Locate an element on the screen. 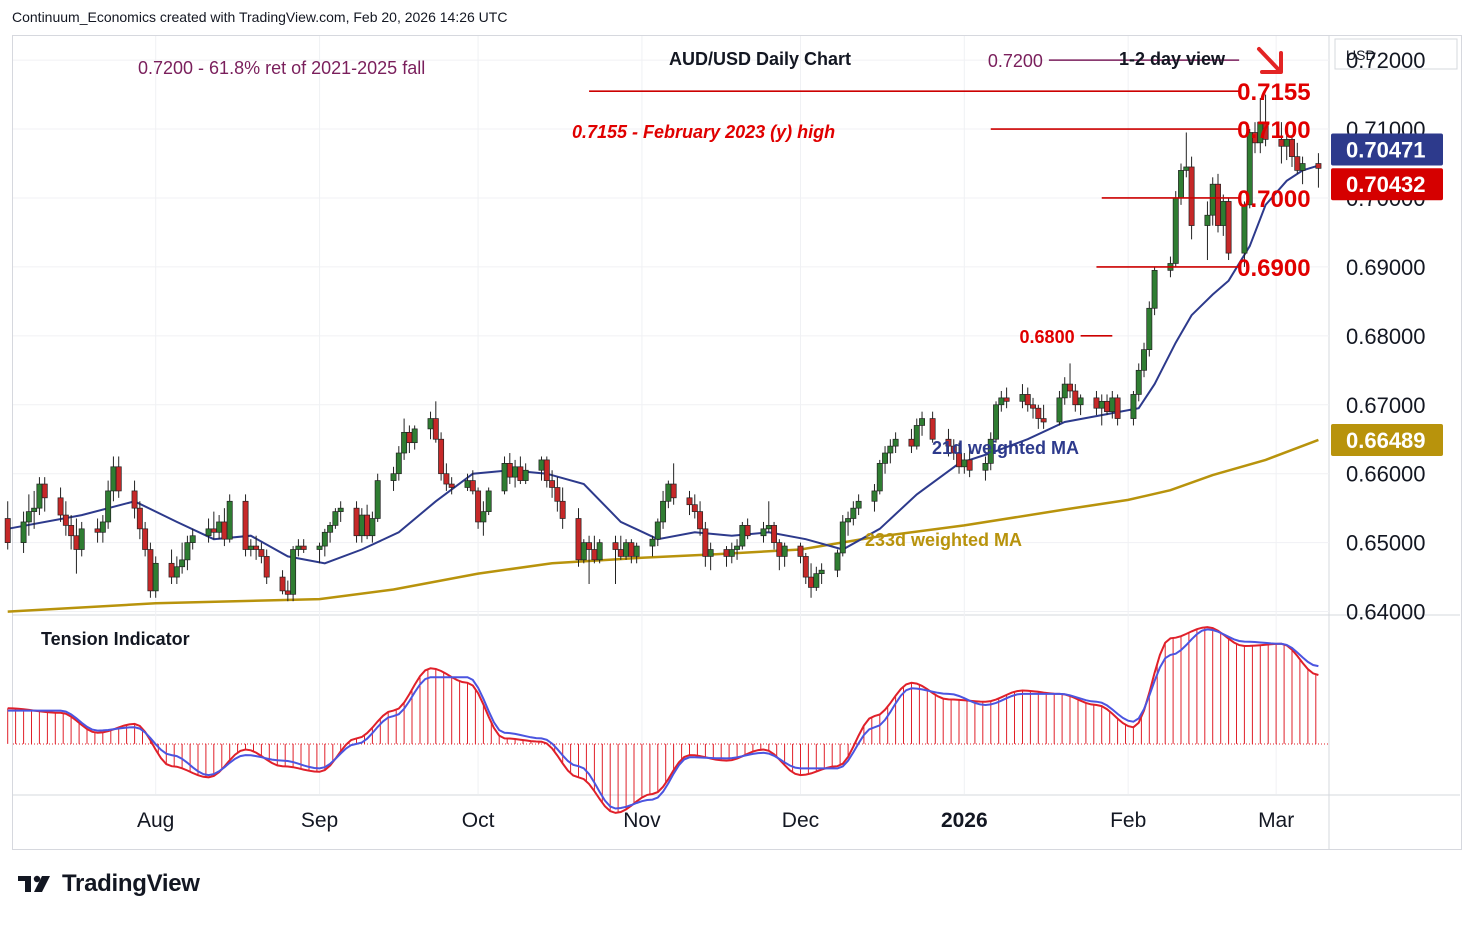 The image size is (1474, 925). brand-name: TradingView is located at coordinates (131, 883).